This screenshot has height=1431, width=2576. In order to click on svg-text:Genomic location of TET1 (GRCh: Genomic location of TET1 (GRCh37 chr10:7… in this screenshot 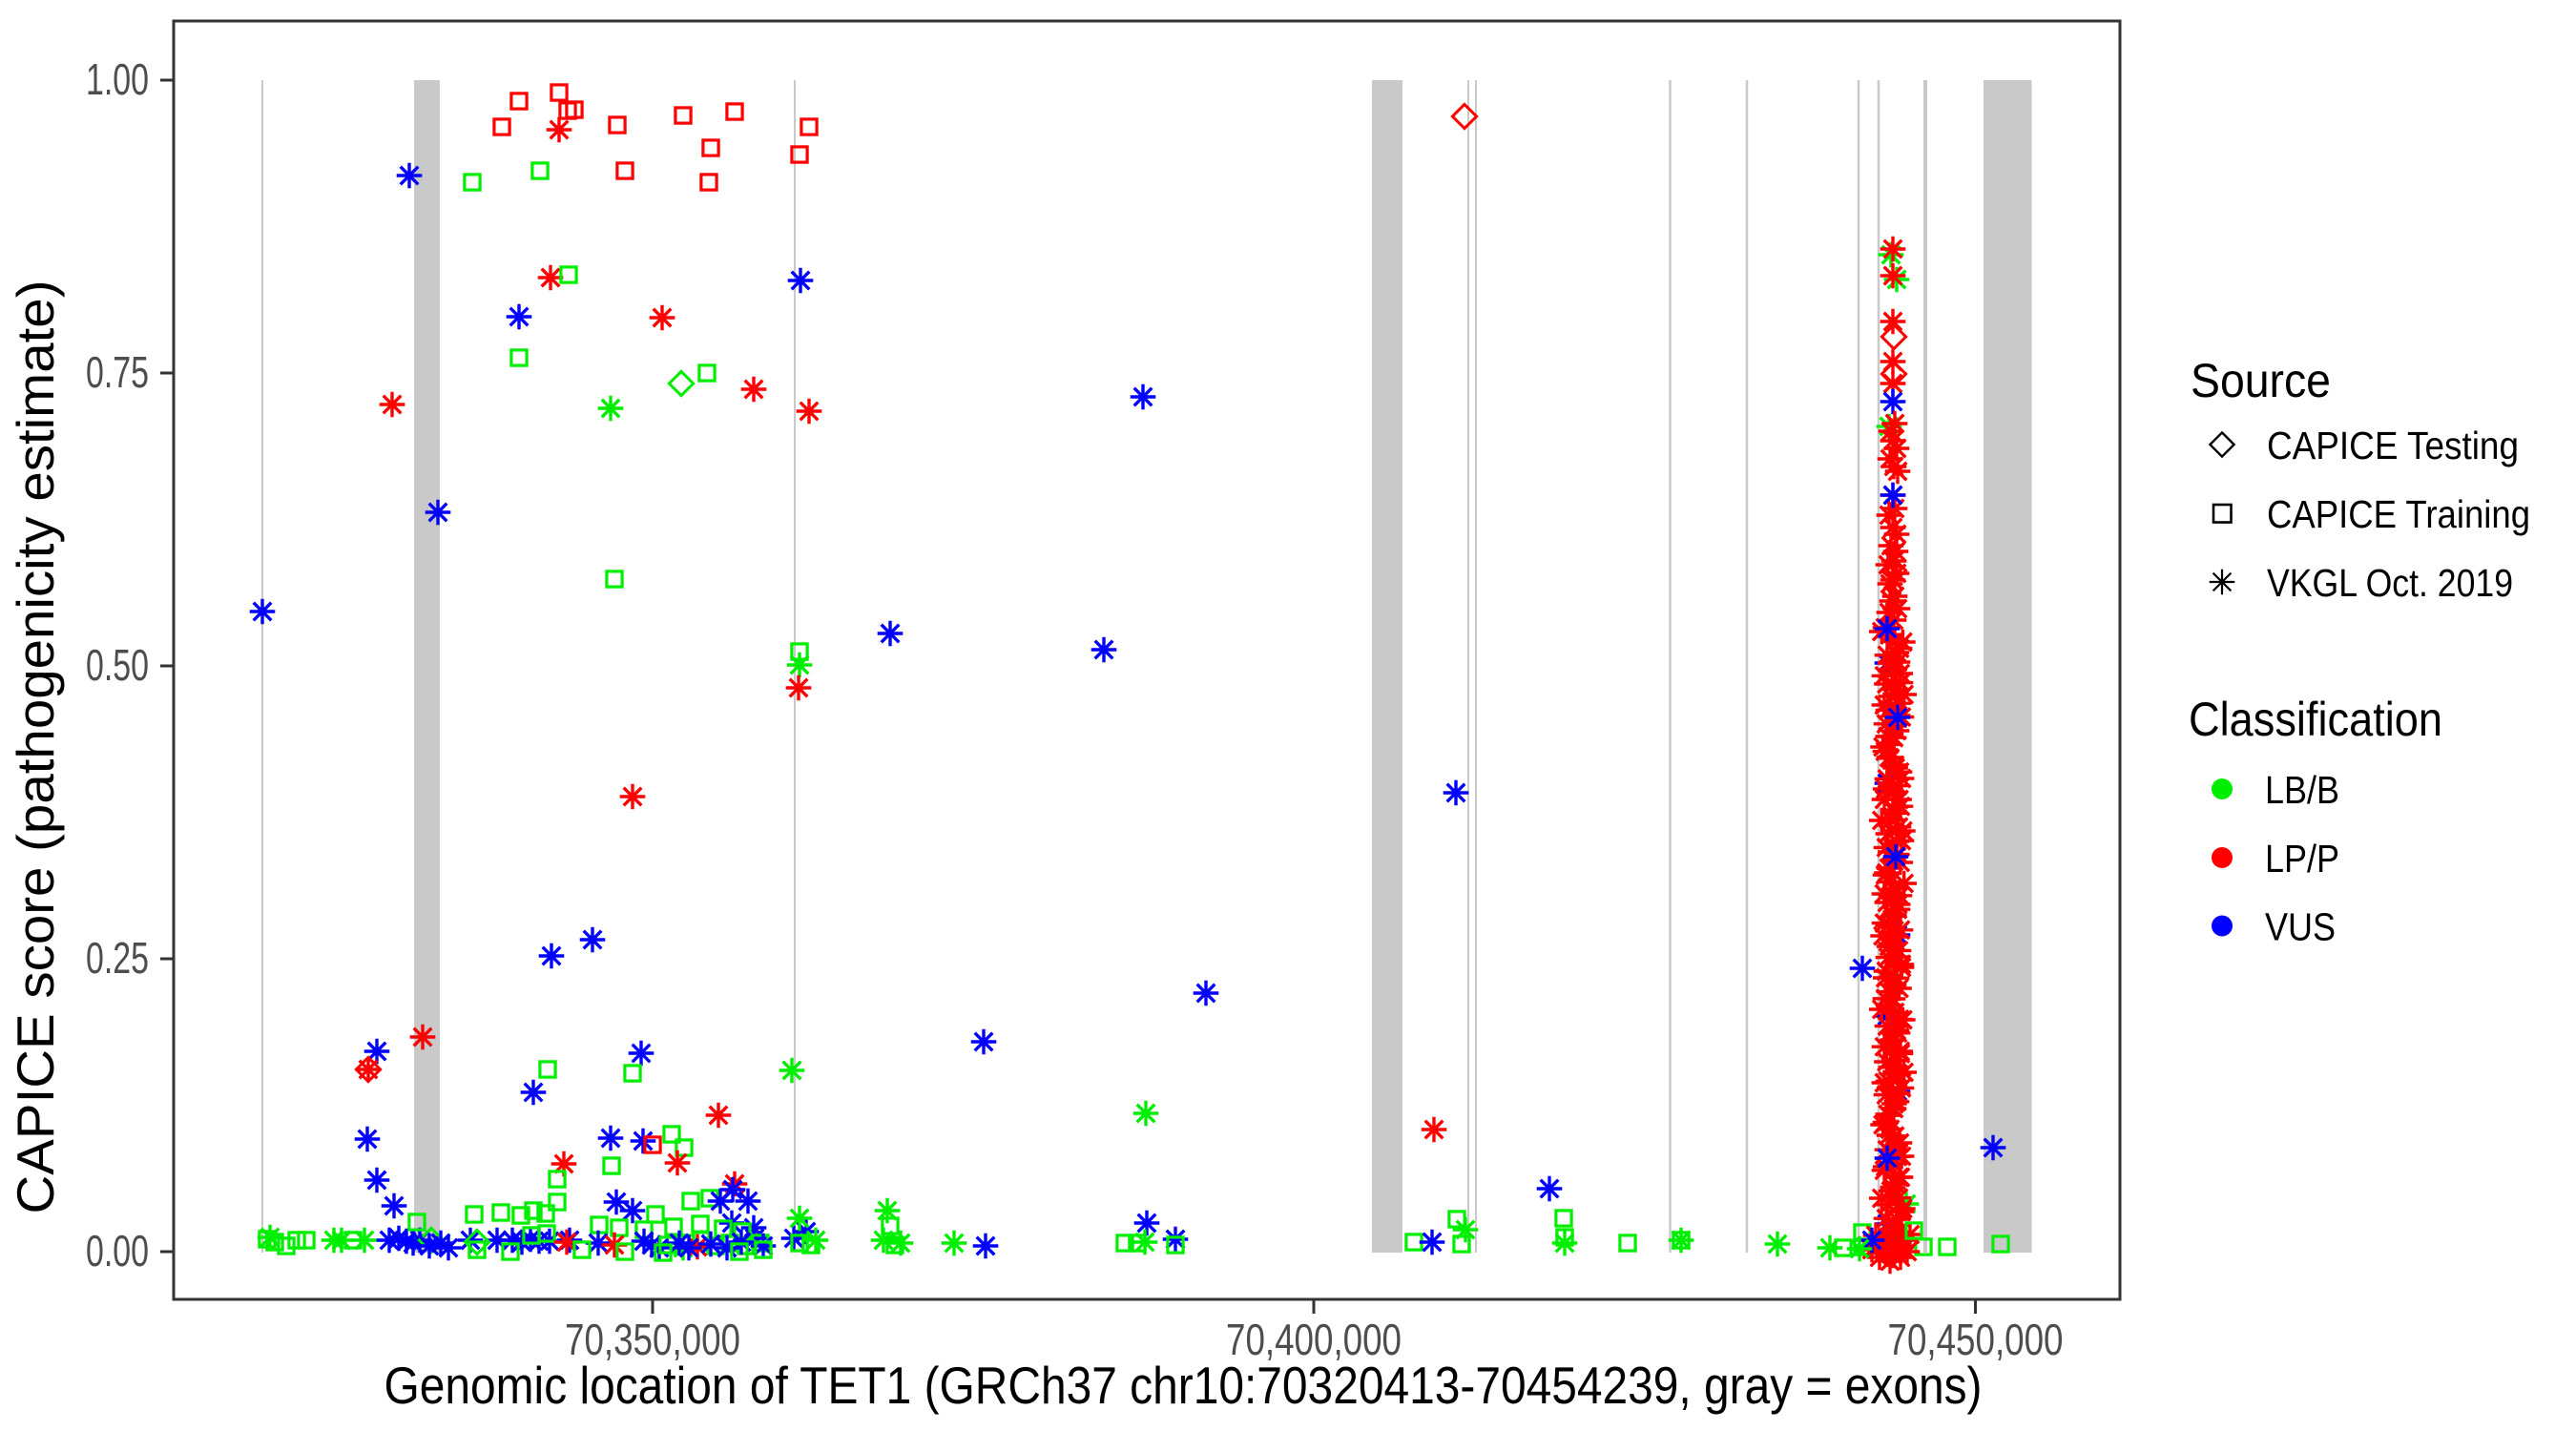, I will do `click(1183, 1385)`.